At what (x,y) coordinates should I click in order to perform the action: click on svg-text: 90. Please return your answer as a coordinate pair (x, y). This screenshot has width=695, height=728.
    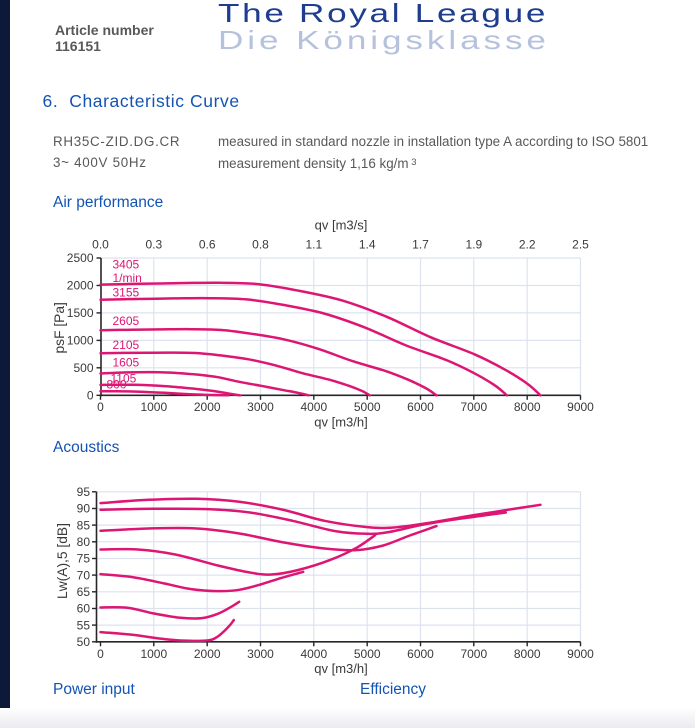
    Looking at the image, I should click on (84, 509).